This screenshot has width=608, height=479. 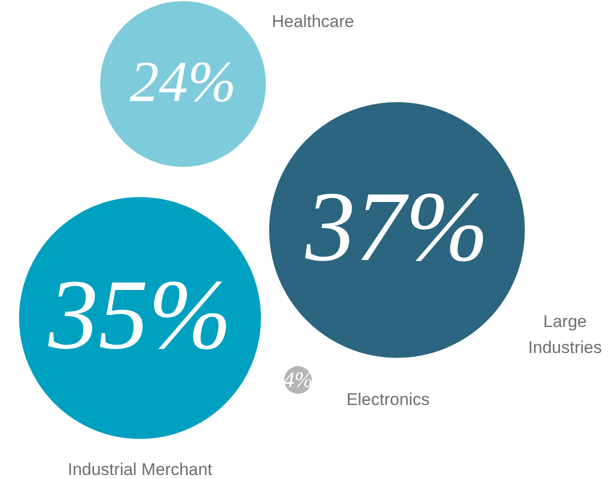 I want to click on category-label: Electronics, so click(x=388, y=399).